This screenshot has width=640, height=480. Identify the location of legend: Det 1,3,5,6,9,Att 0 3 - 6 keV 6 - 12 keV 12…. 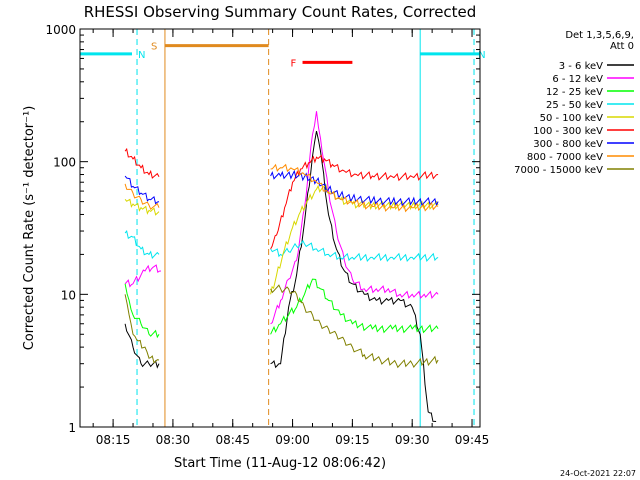
(574, 103).